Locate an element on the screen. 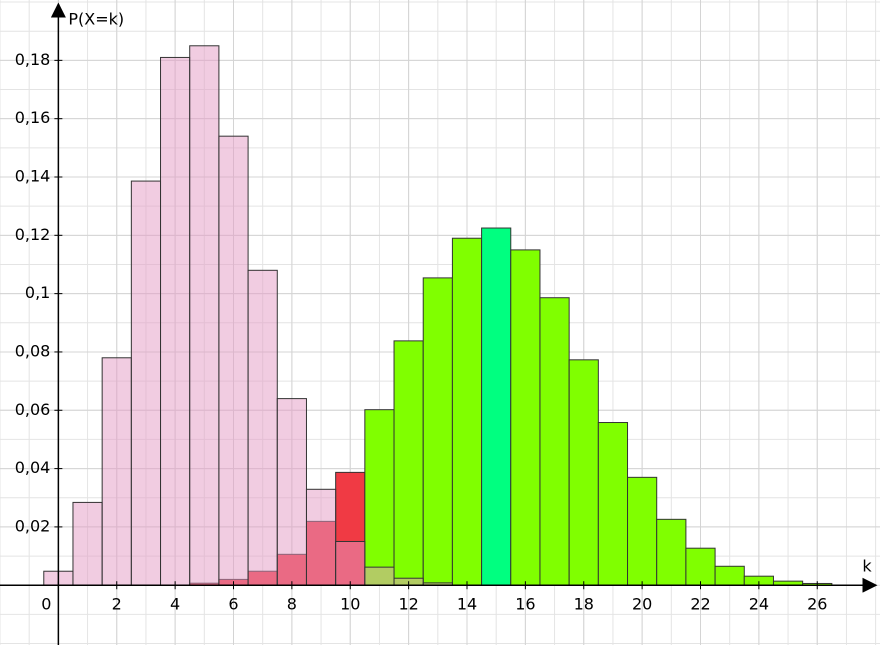 This screenshot has width=880, height=645. y-tick-label: 0,08 is located at coordinates (33, 350).